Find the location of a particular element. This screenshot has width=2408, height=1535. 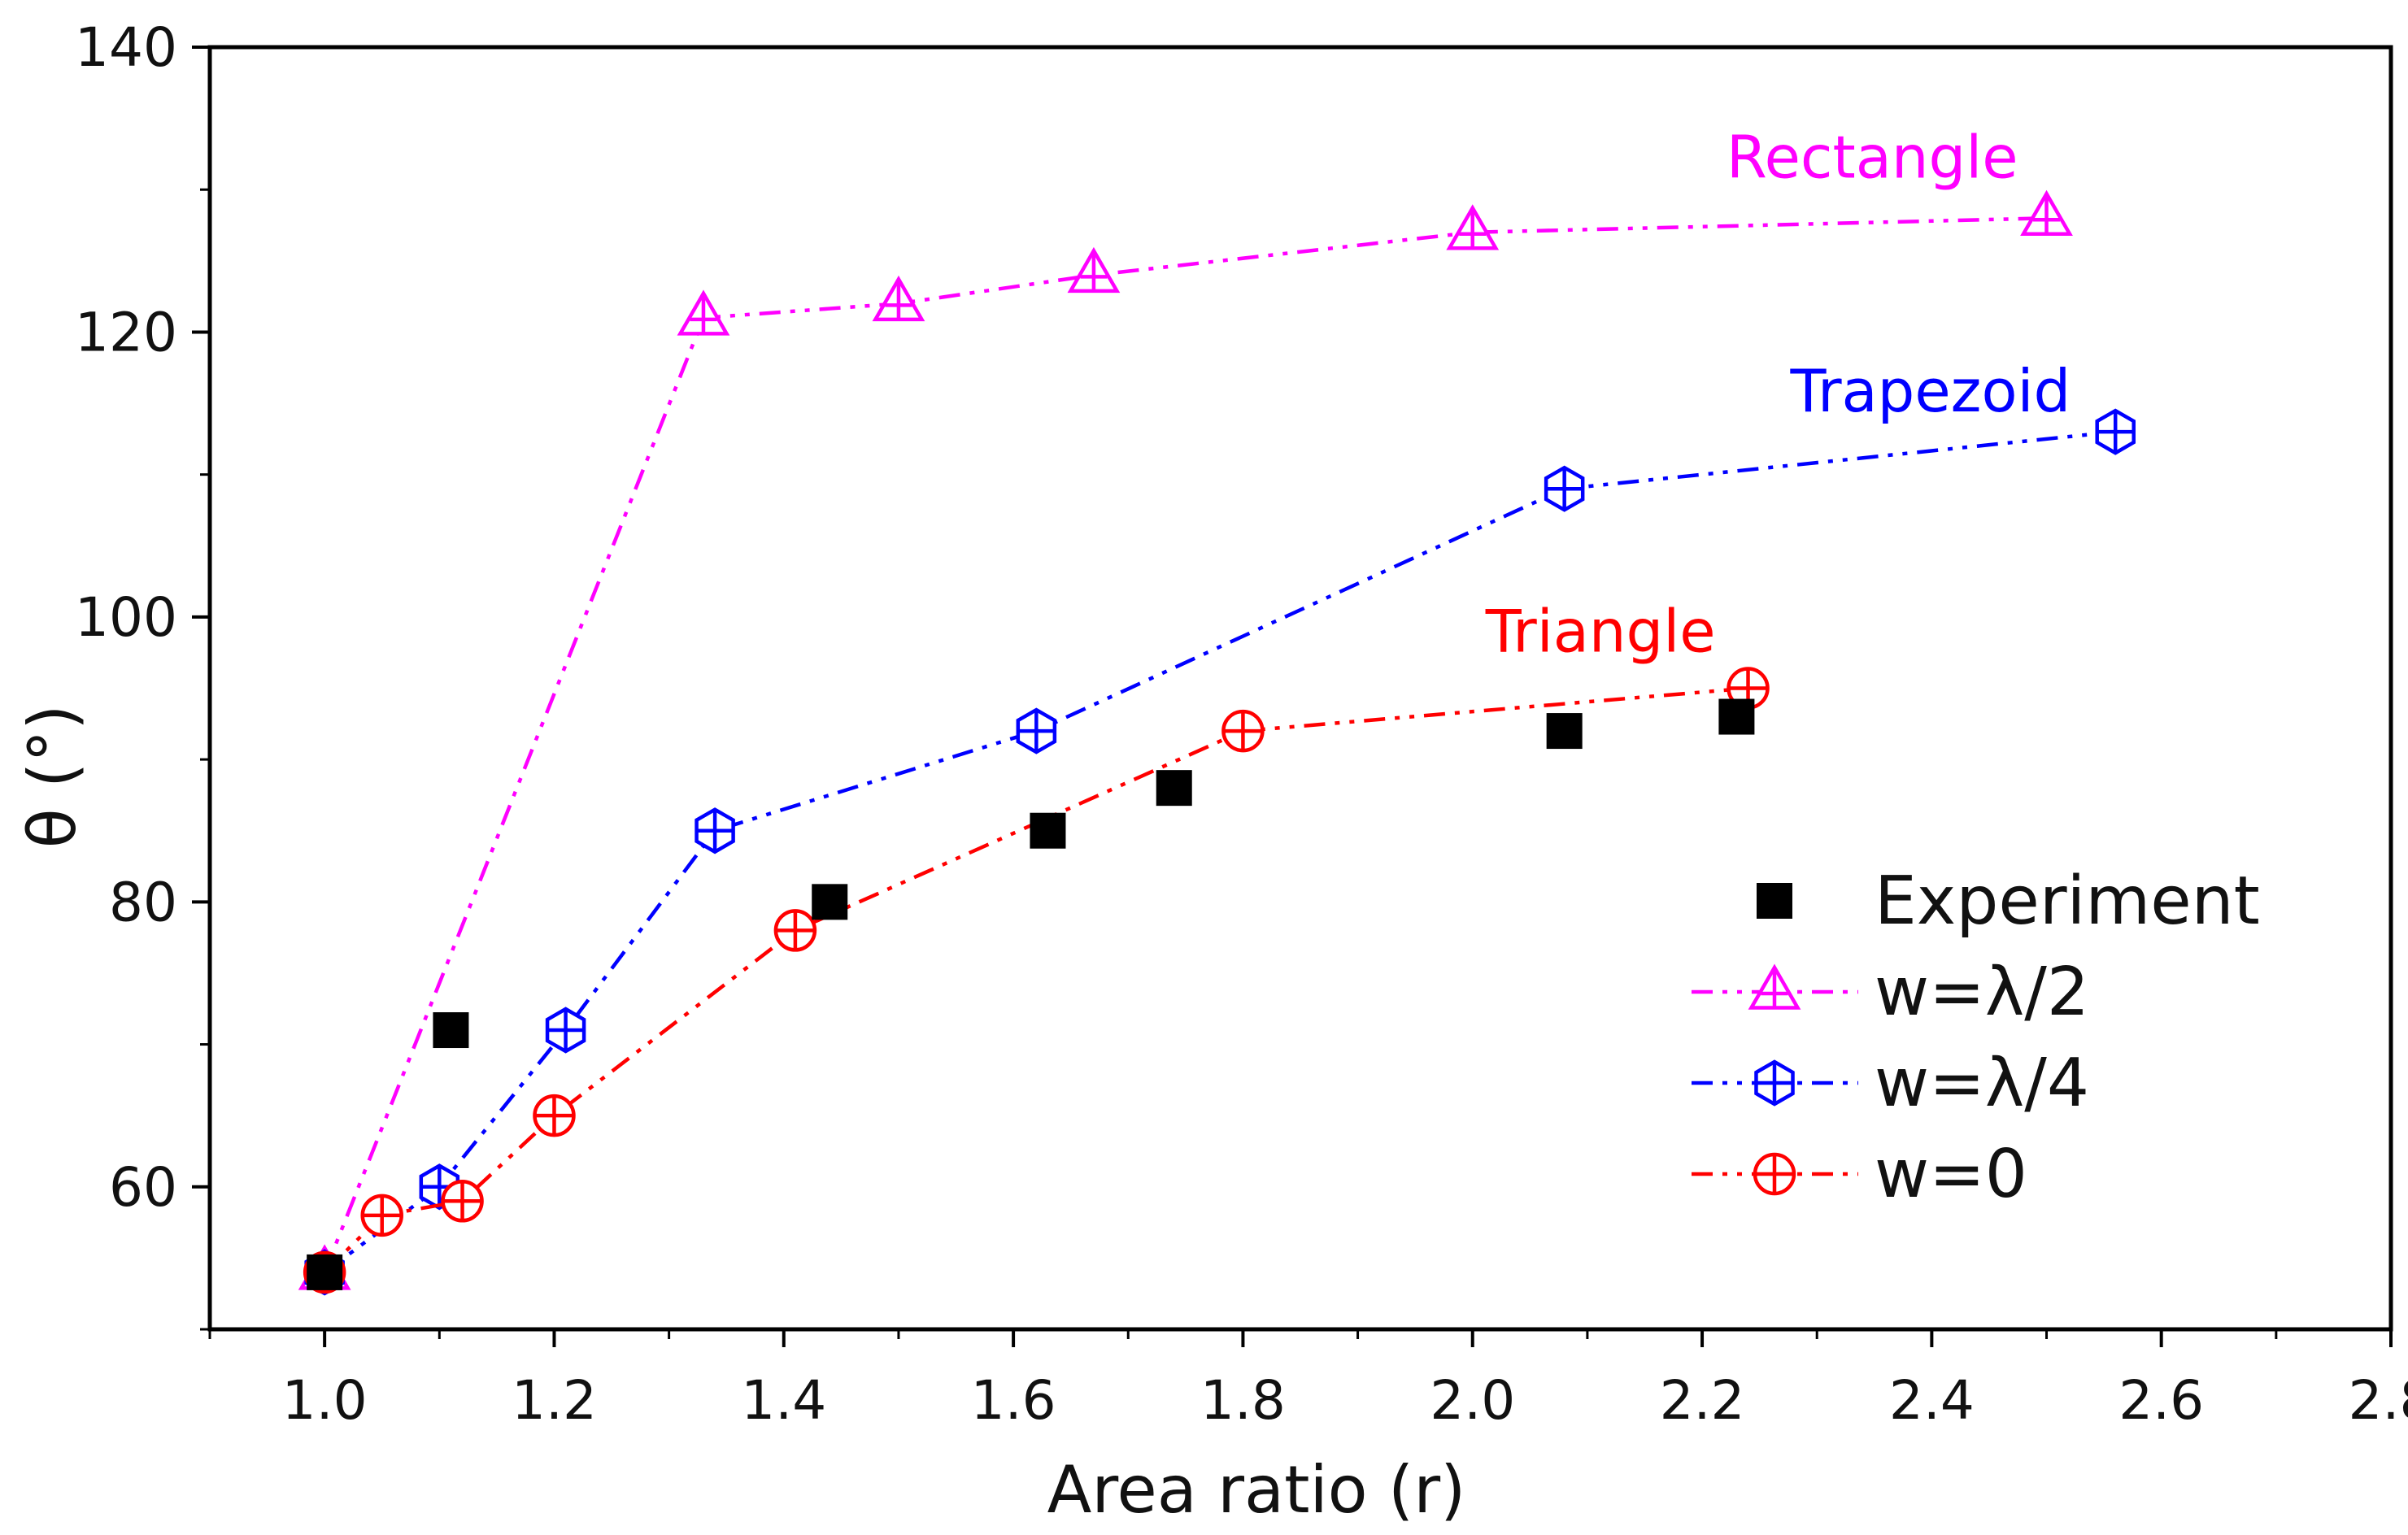

legend-item-w-2: w=λ/2 is located at coordinates (1890, 993).